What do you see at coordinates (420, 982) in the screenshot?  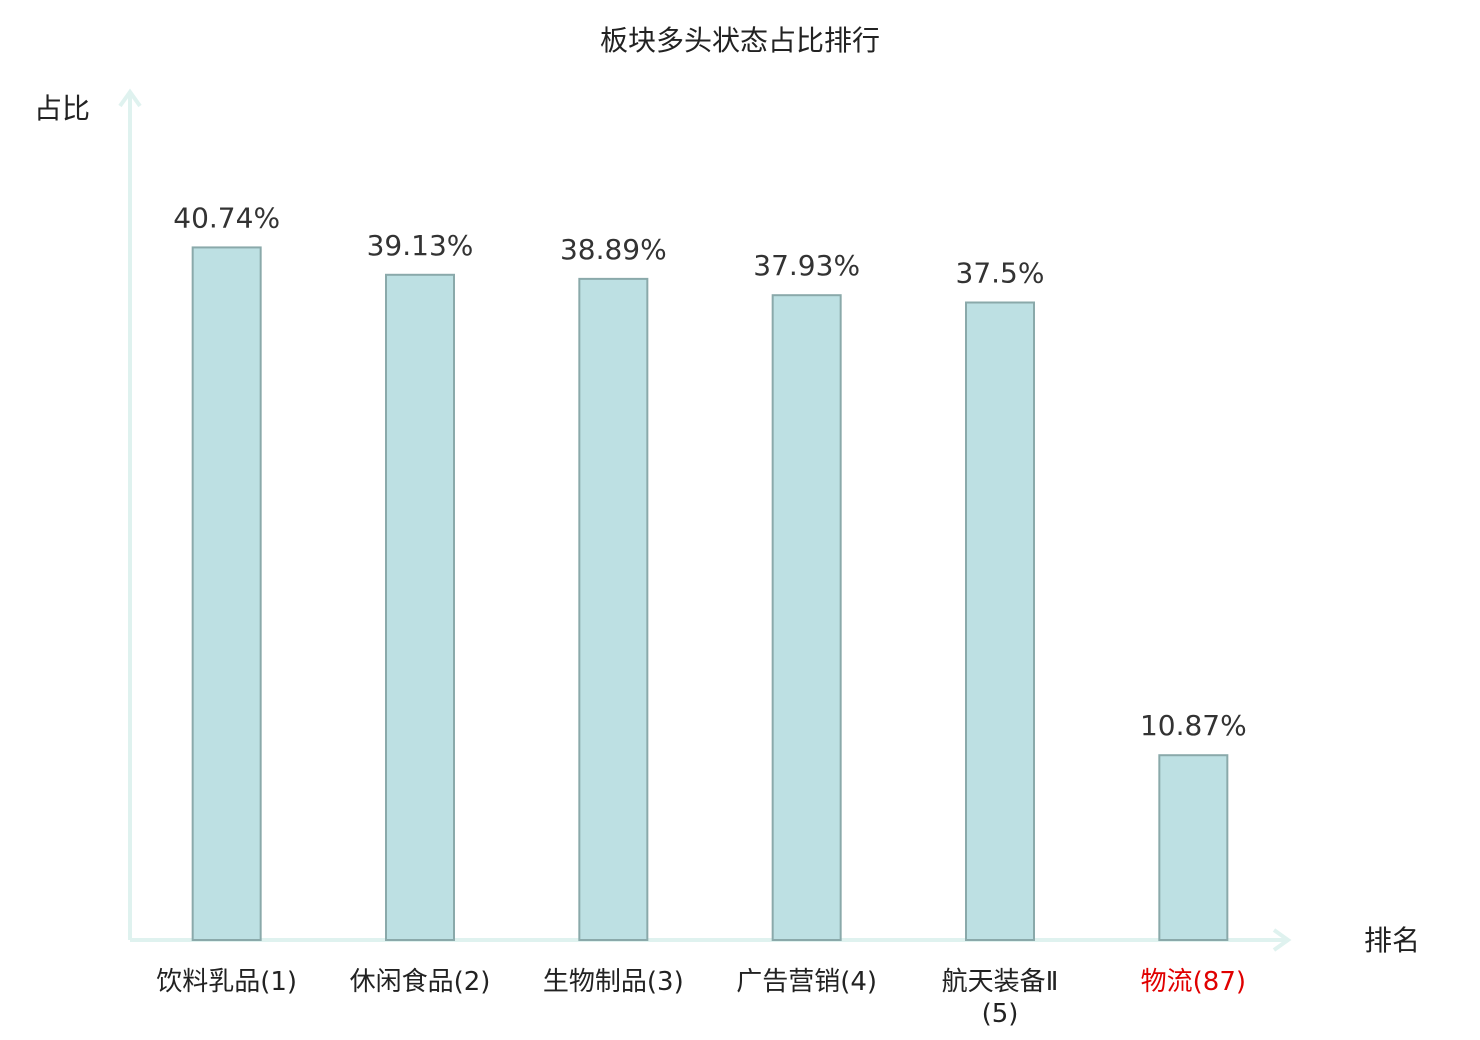 I see `x-tick-label: 休闲食品(2)` at bounding box center [420, 982].